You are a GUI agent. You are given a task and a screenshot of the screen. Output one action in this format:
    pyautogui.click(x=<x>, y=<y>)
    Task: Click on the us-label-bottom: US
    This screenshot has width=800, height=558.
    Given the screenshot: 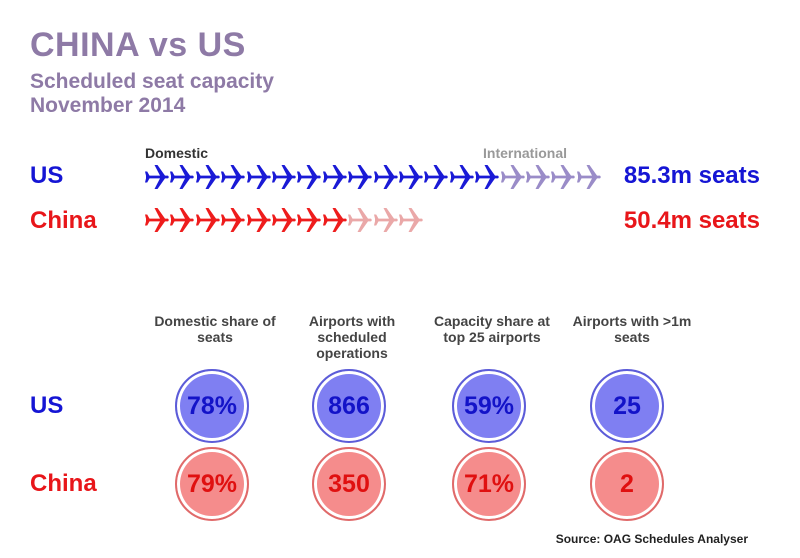 What is the action you would take?
    pyautogui.click(x=47, y=405)
    